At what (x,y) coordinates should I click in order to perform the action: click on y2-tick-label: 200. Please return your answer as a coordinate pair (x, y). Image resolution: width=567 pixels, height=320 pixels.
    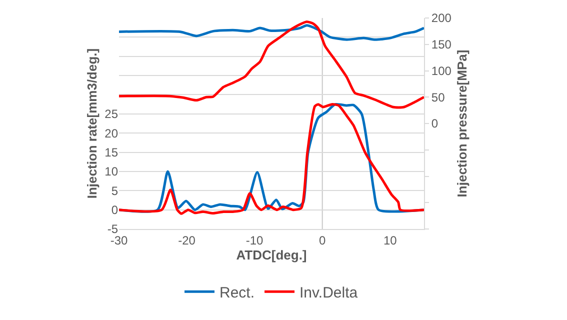
    Looking at the image, I should click on (441, 18).